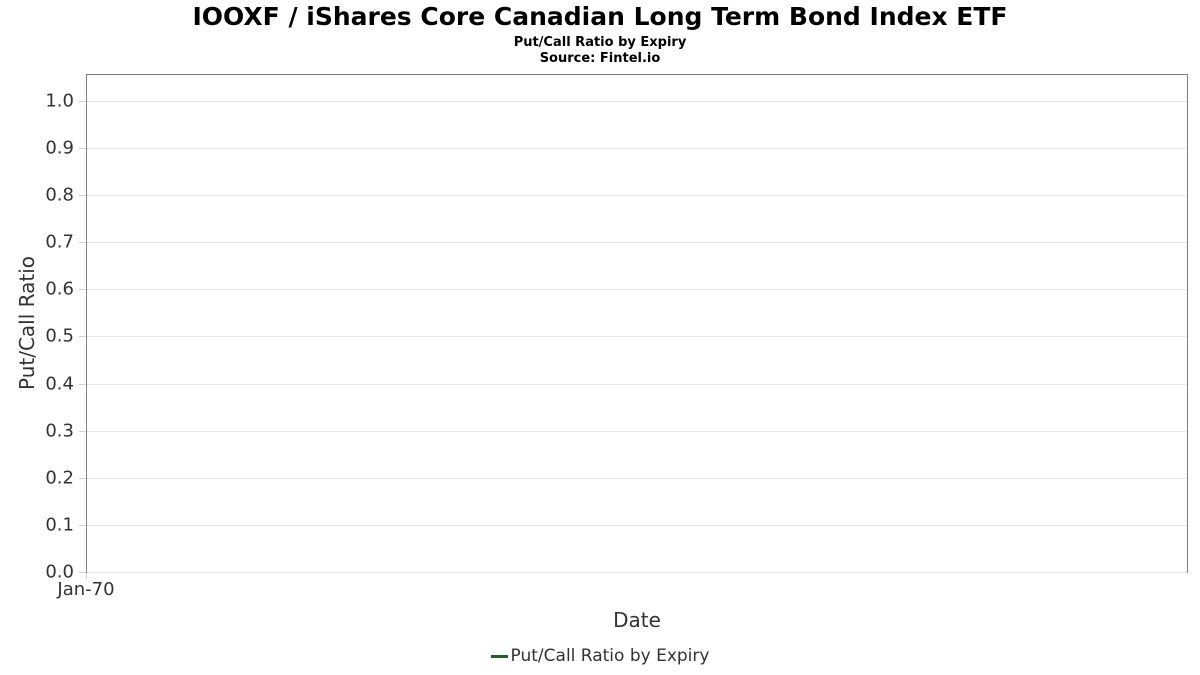 The height and width of the screenshot is (675, 1200). I want to click on y-tick-label: 0.6, so click(59, 289).